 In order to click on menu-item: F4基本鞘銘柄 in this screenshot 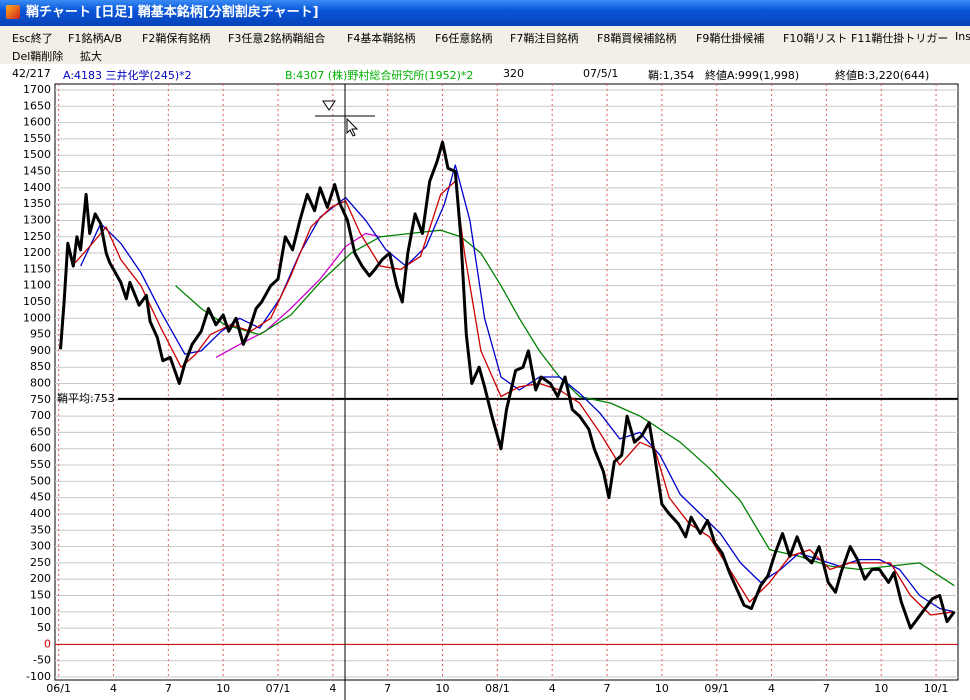, I will do `click(381, 38)`.